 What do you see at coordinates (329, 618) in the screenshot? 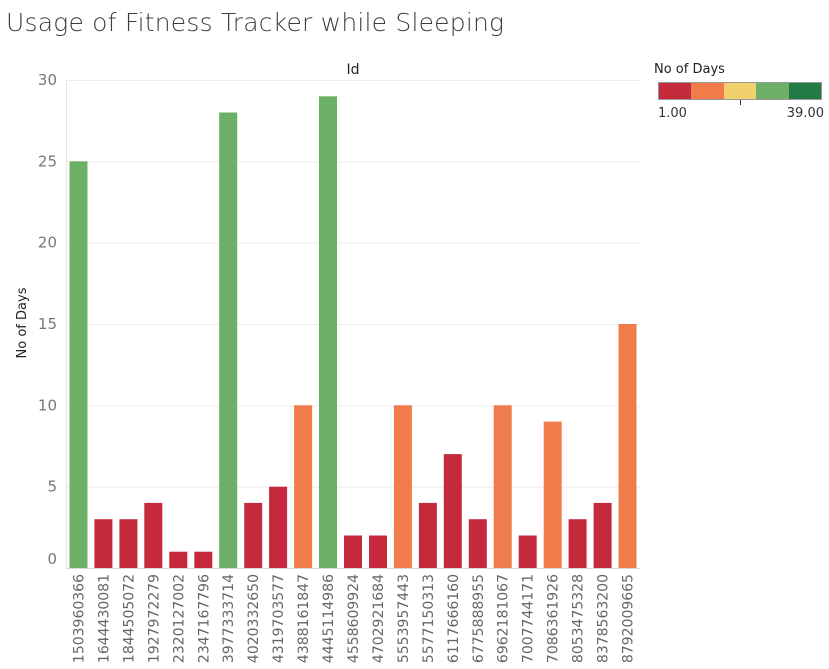
I see `x-tick-label-4445114986: 4445114986` at bounding box center [329, 618].